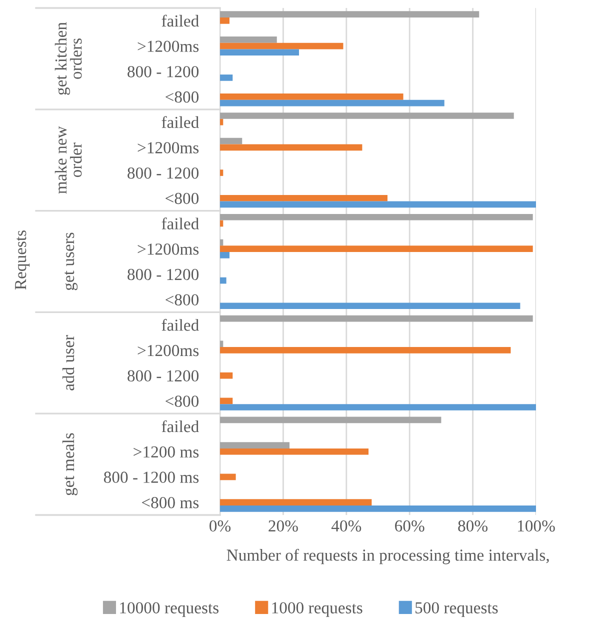 This screenshot has width=602, height=635. What do you see at coordinates (220, 526) in the screenshot?
I see `x-tick-label: 0%` at bounding box center [220, 526].